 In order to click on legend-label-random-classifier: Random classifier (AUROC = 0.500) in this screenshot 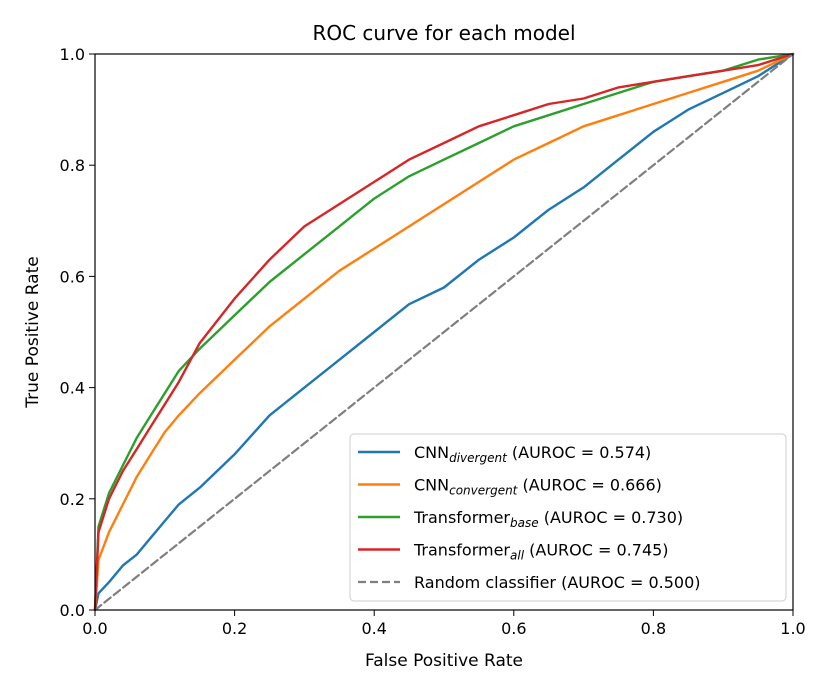, I will do `click(557, 582)`.